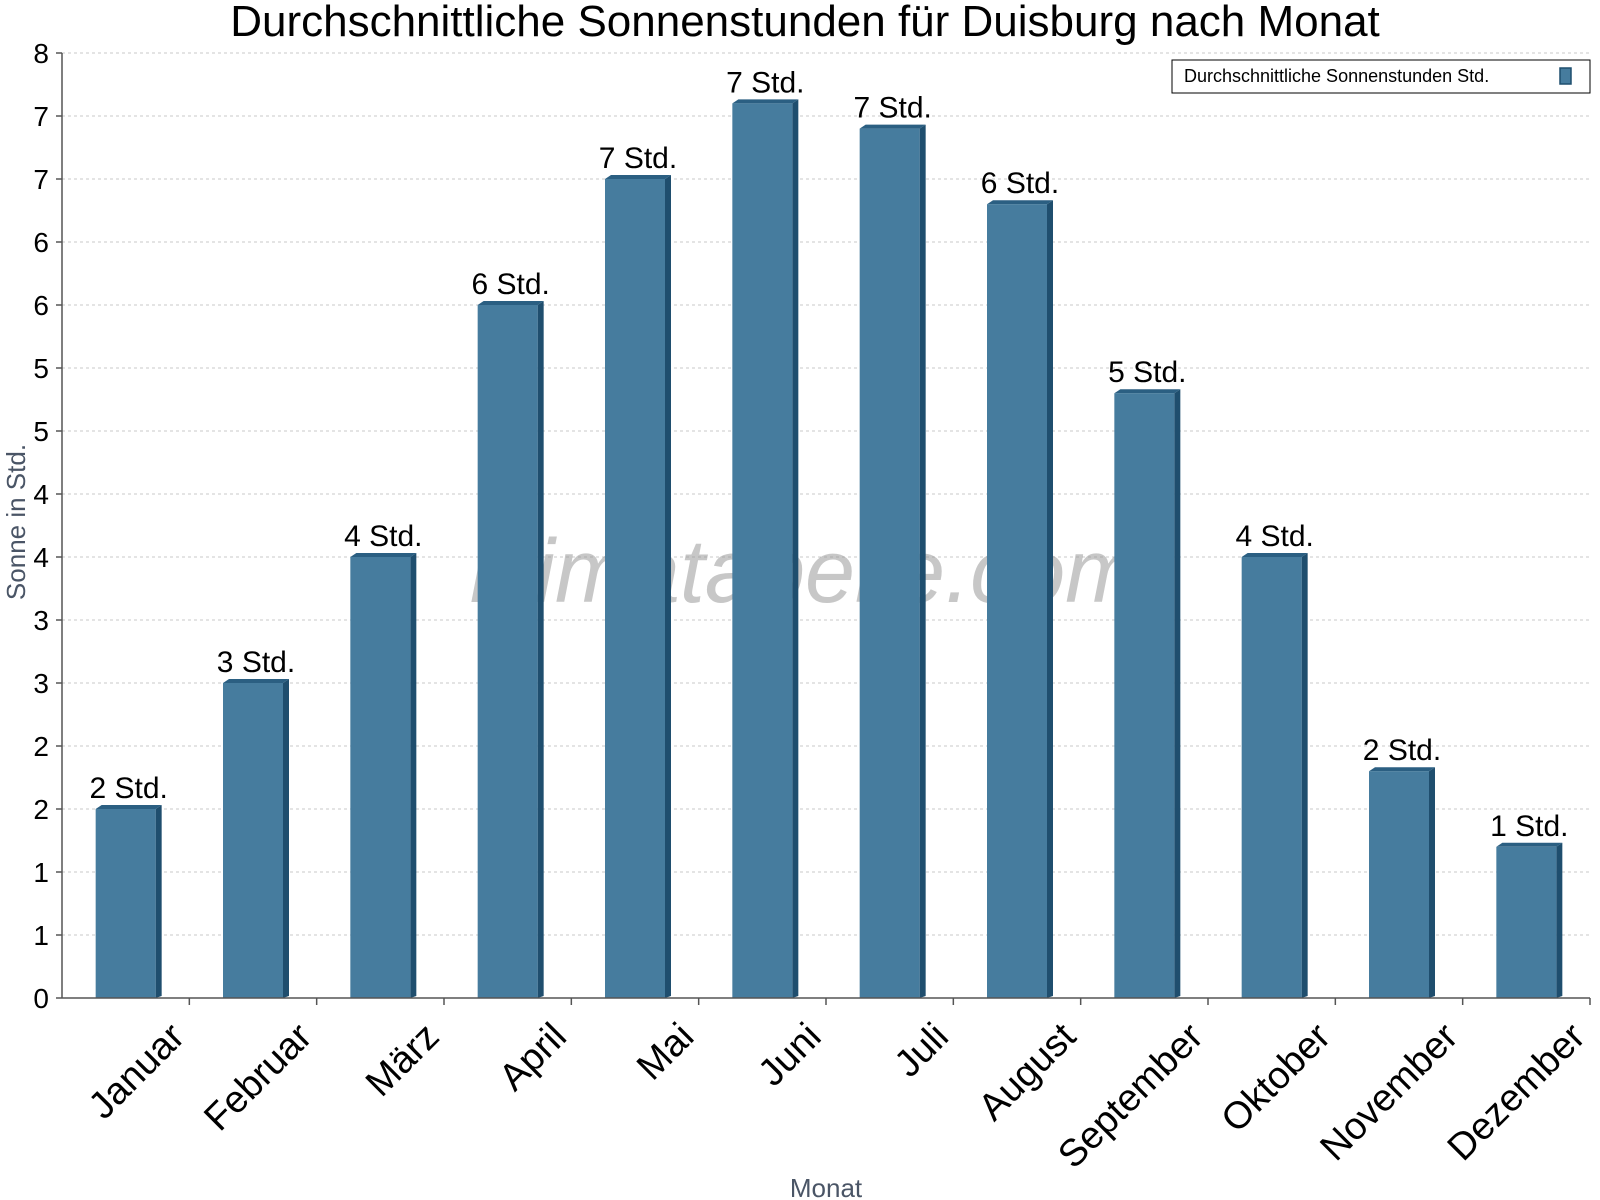 This screenshot has width=1600, height=1200. What do you see at coordinates (16, 522) in the screenshot?
I see `y-axis-label: Sonne in Std.` at bounding box center [16, 522].